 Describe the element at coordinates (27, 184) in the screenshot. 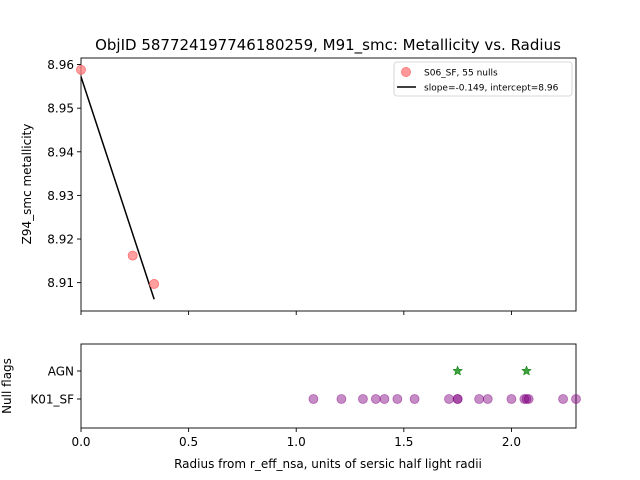

I see `top-y-axis-label: Z94_smc metallicity` at that location.